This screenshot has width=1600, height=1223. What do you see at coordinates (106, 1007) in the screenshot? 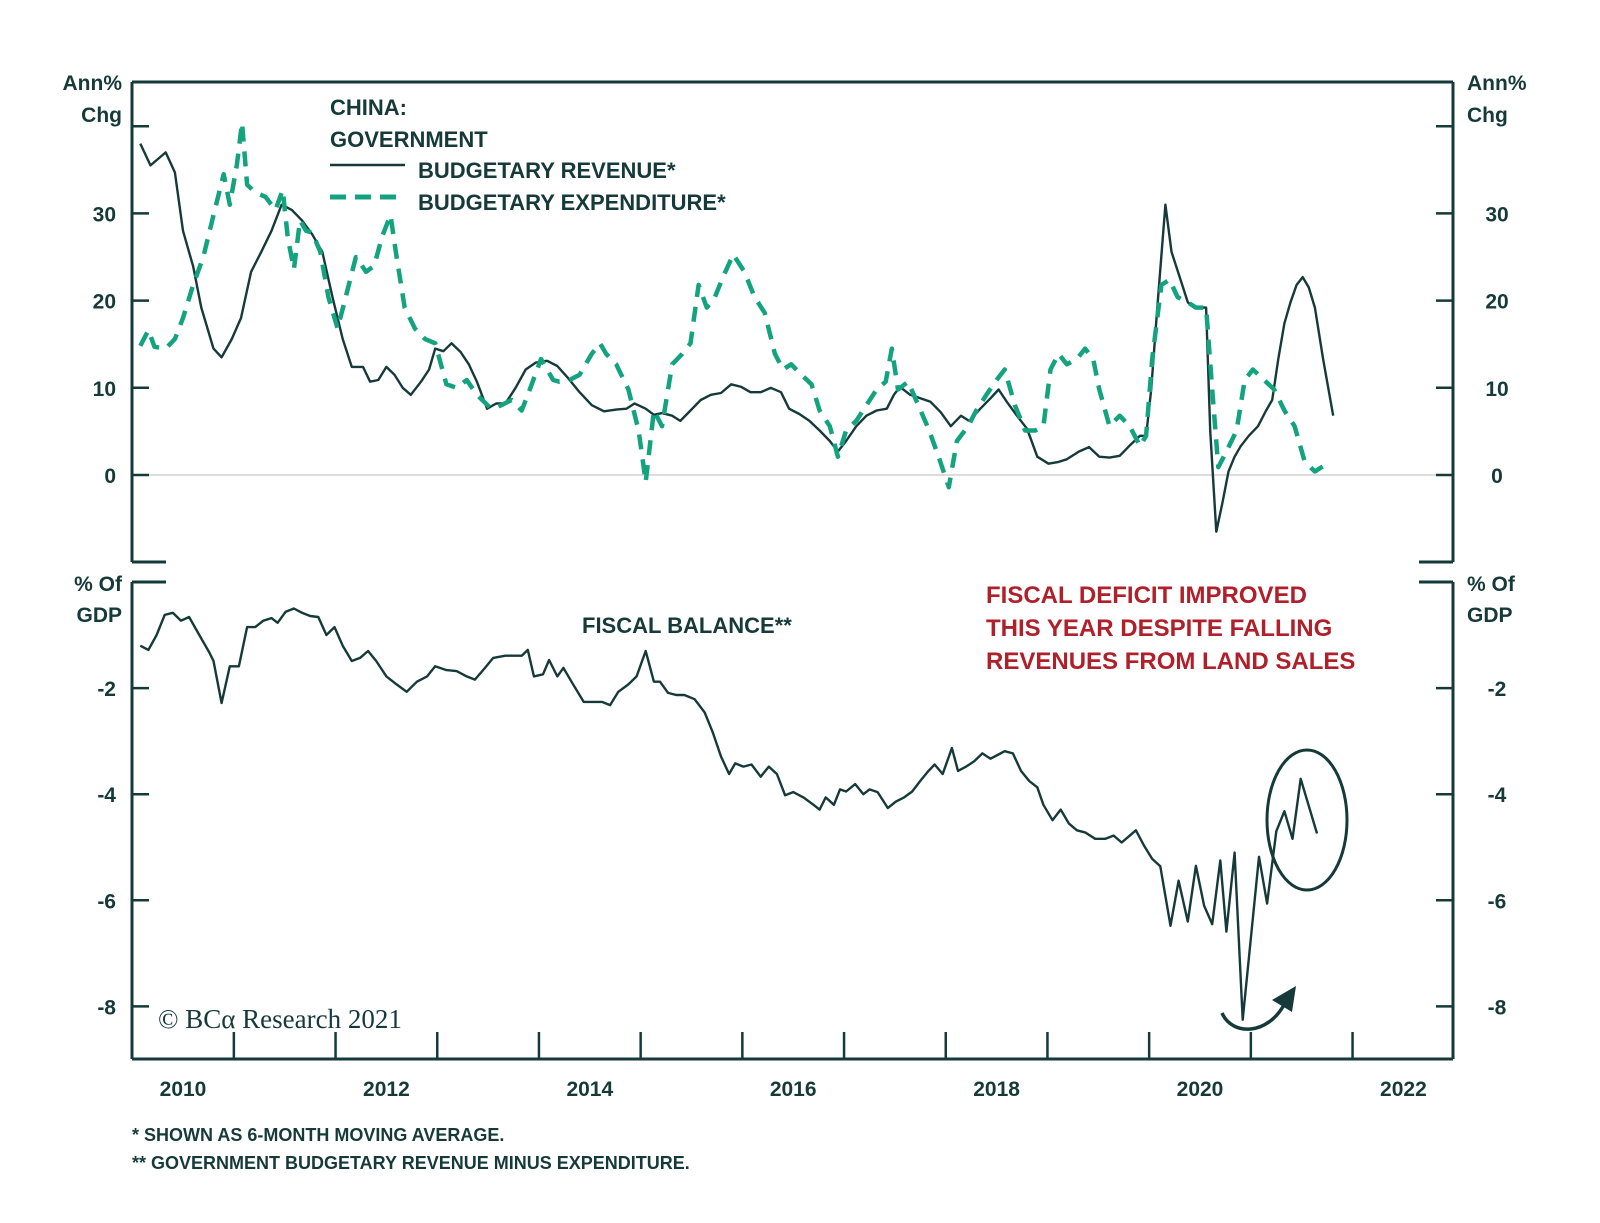
I see `bottom-y-left-tick-label: -8` at bounding box center [106, 1007].